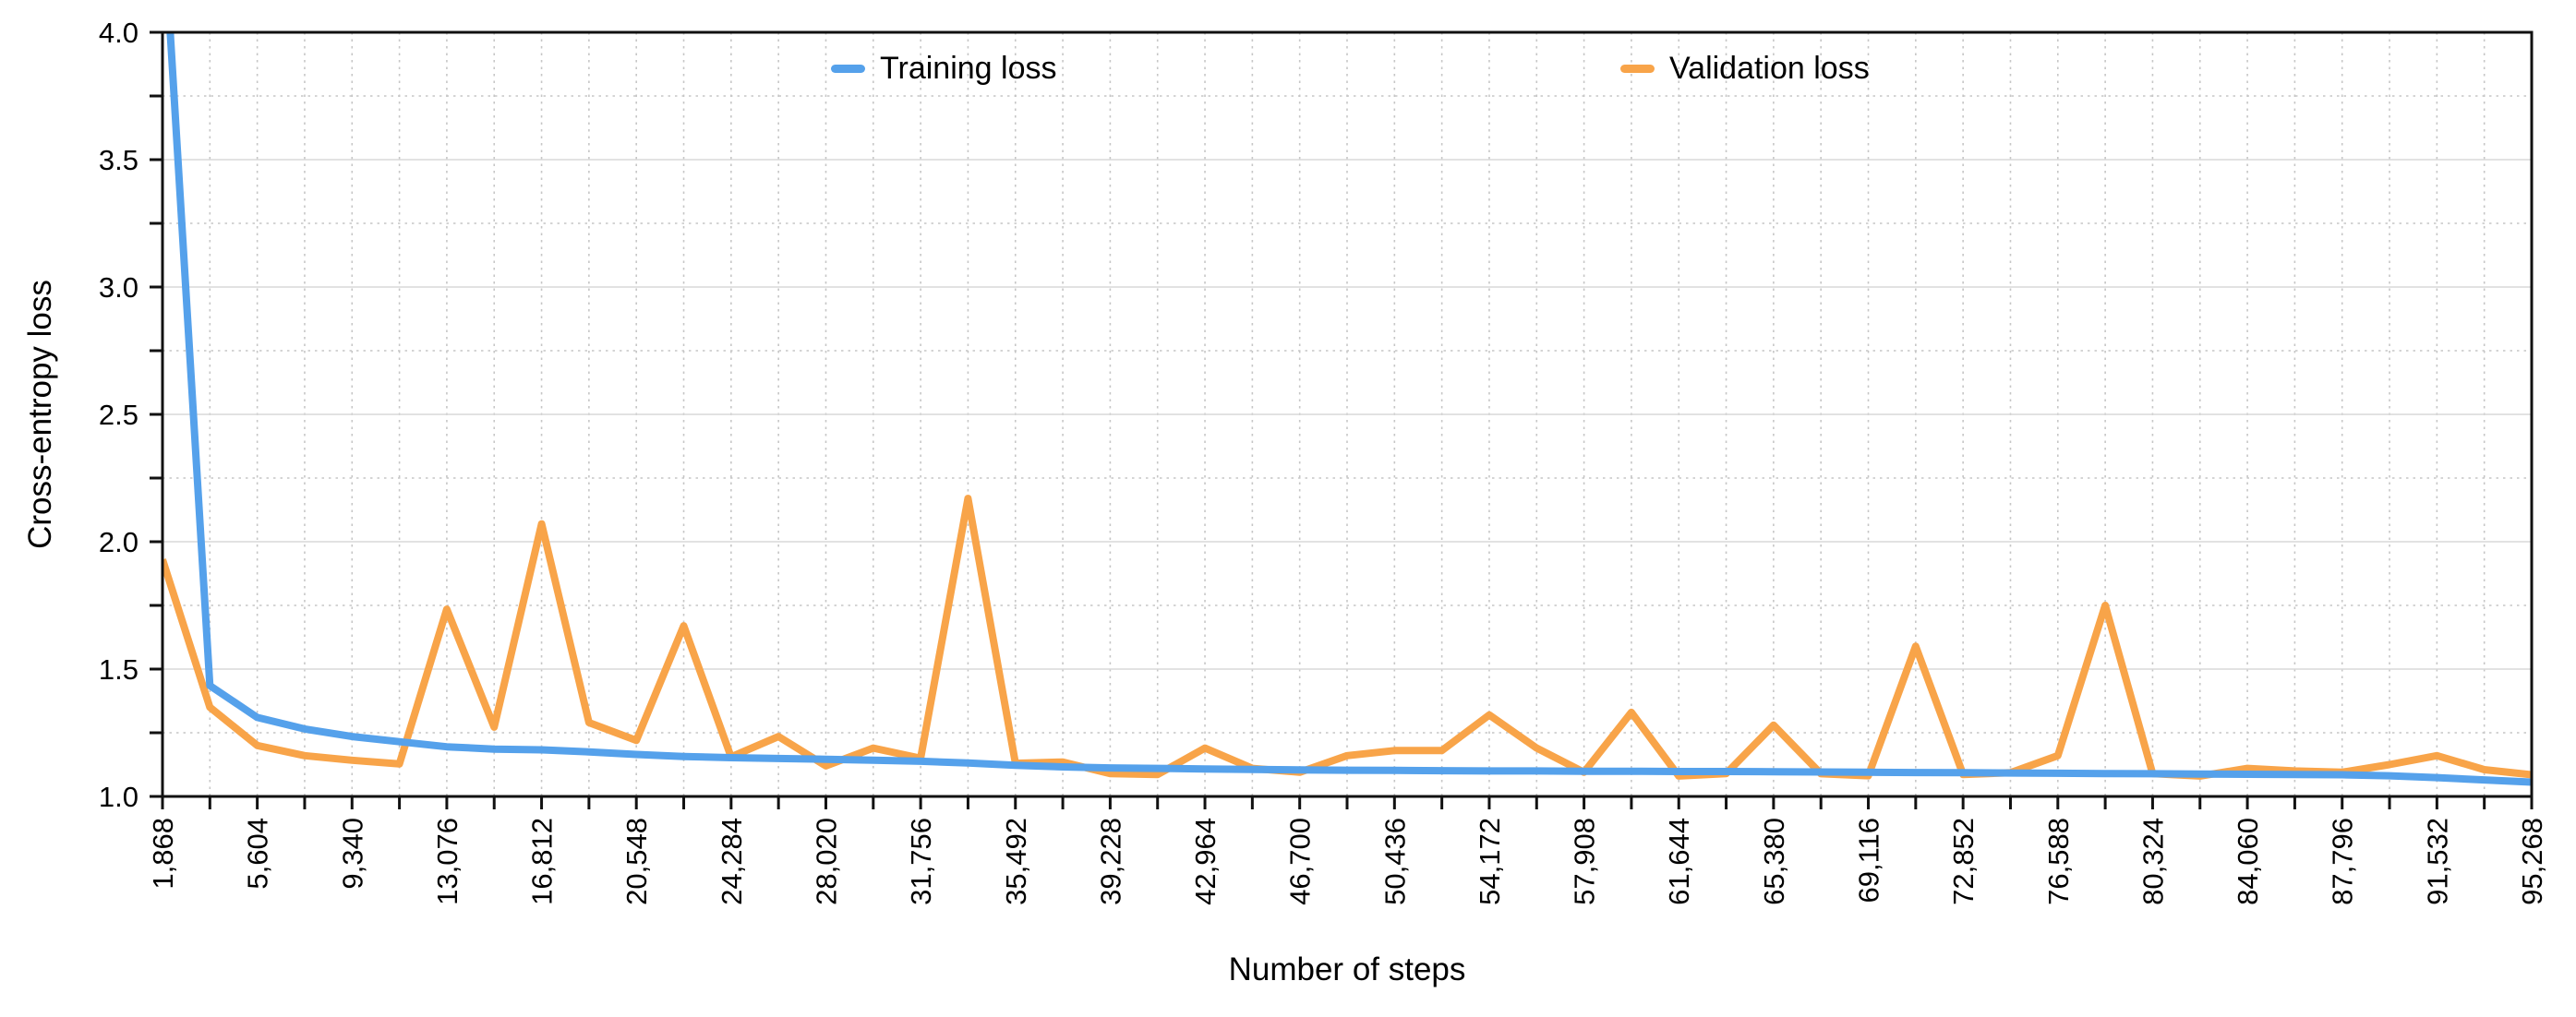  Describe the element at coordinates (1016, 861) in the screenshot. I see `x-tick-label: 35,492` at that location.